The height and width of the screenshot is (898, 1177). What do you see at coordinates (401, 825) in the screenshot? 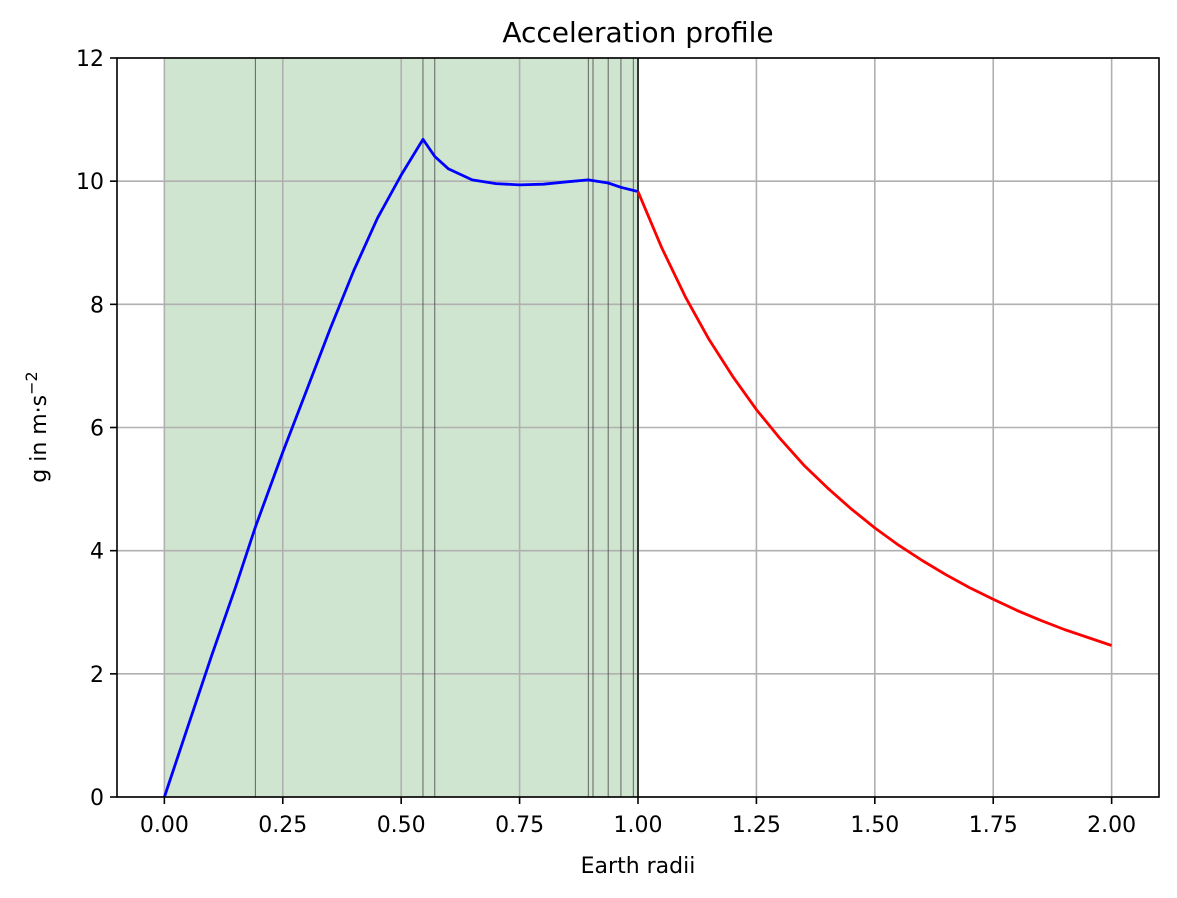
I see `x-tick-label: 0.50` at bounding box center [401, 825].